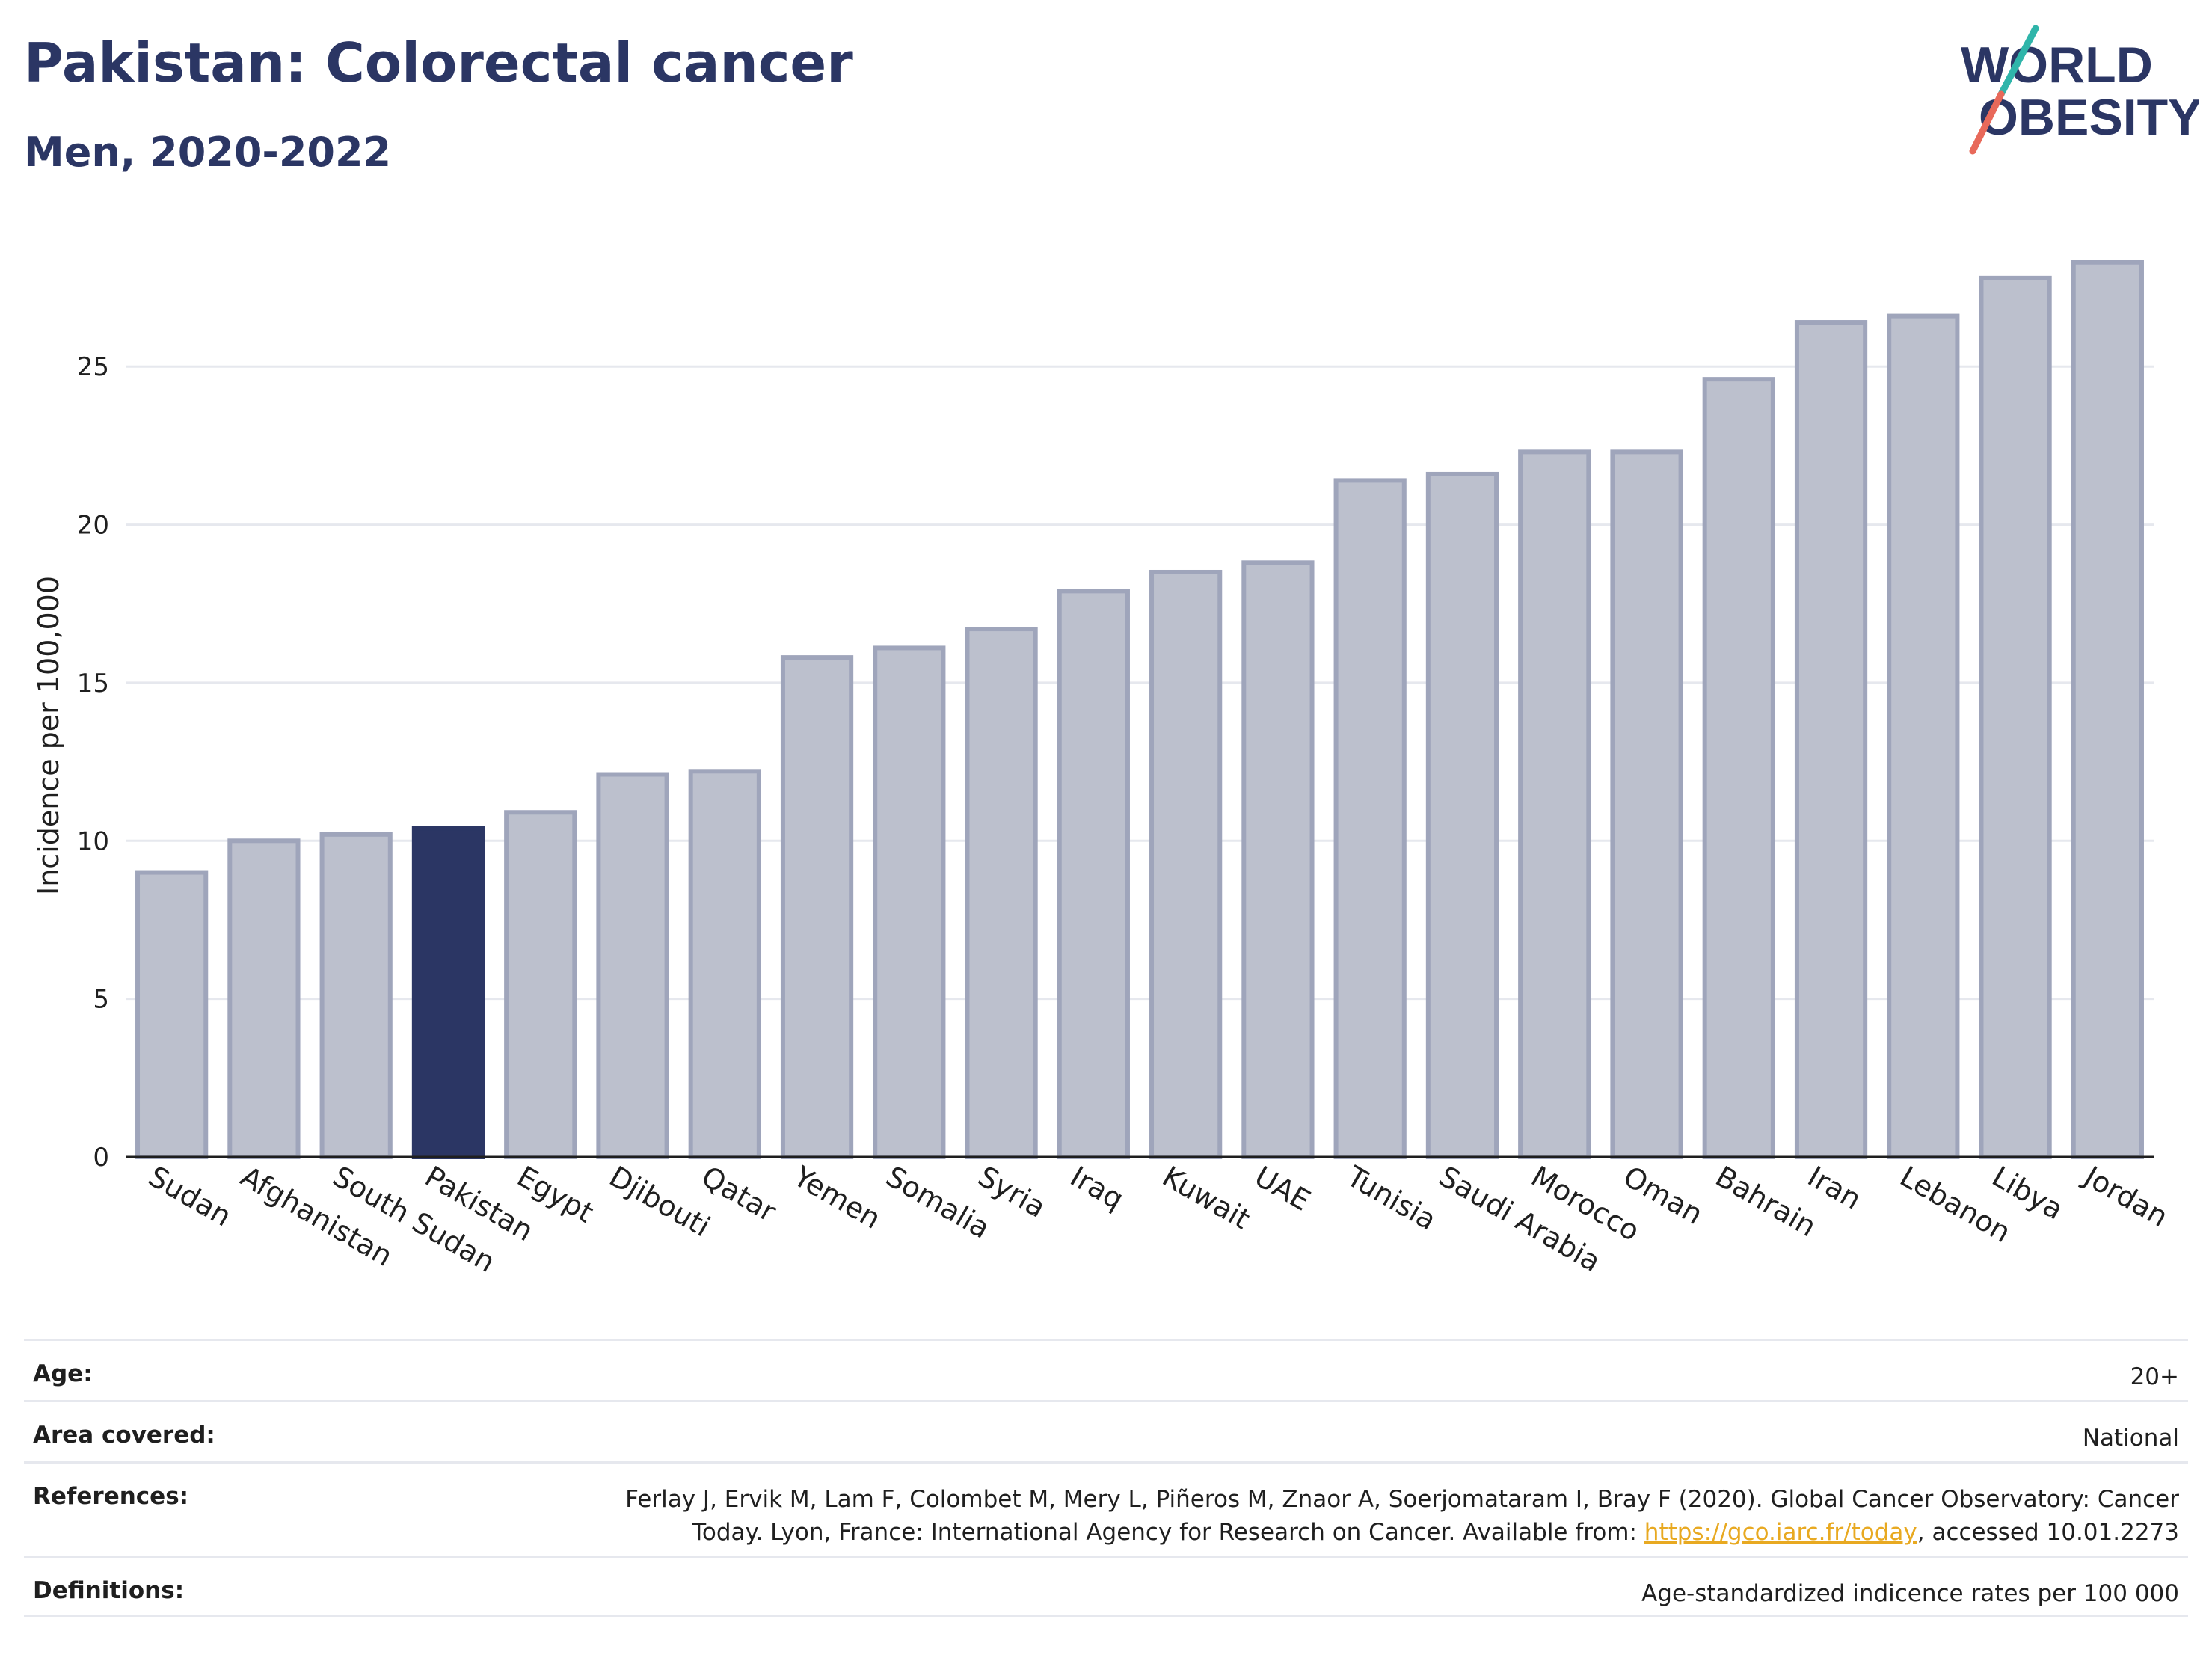 Image resolution: width=2212 pixels, height=1655 pixels. I want to click on bar-bahrain, so click(1738, 768).